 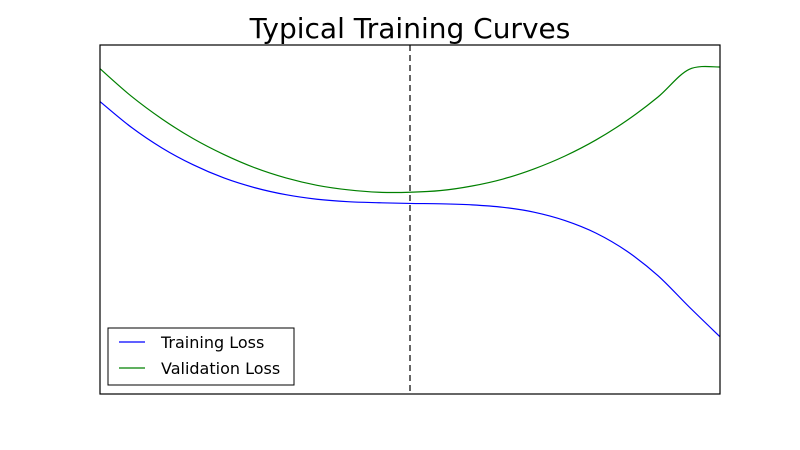 I want to click on legend-box, so click(x=201, y=356).